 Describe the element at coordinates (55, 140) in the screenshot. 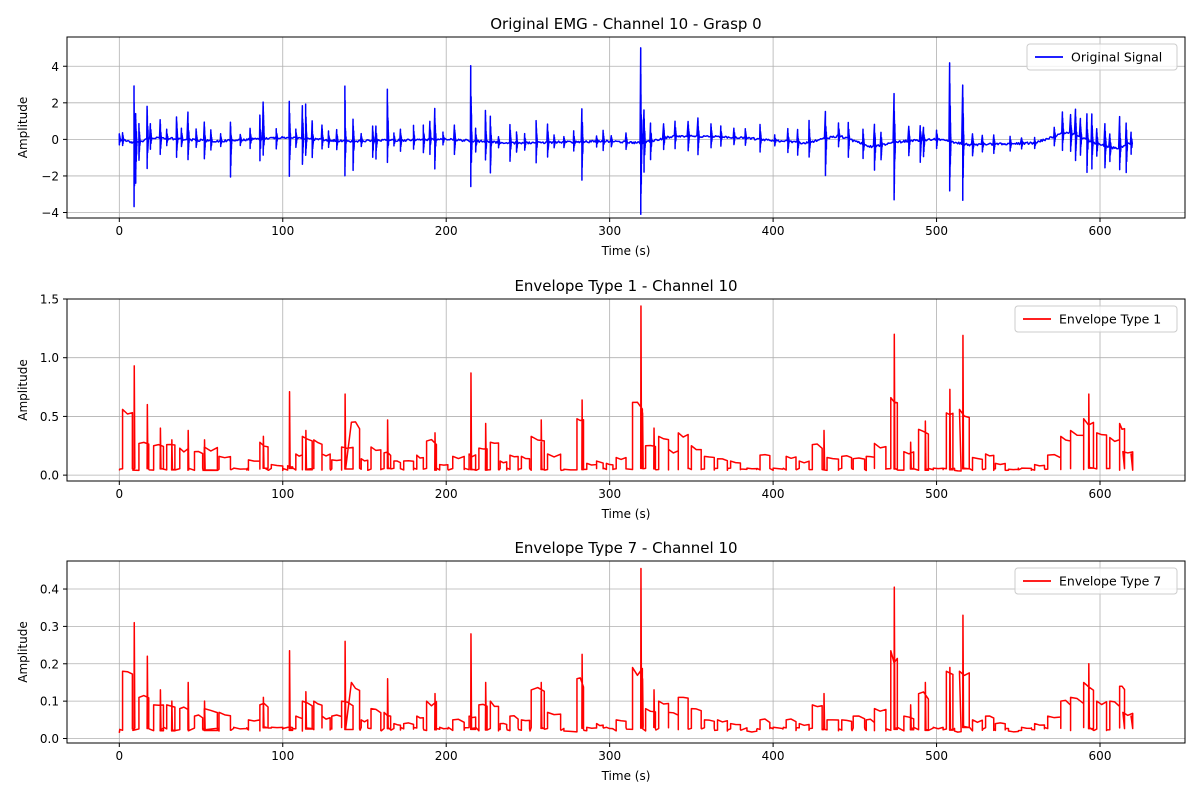

I see `y-tick-label: 0` at that location.